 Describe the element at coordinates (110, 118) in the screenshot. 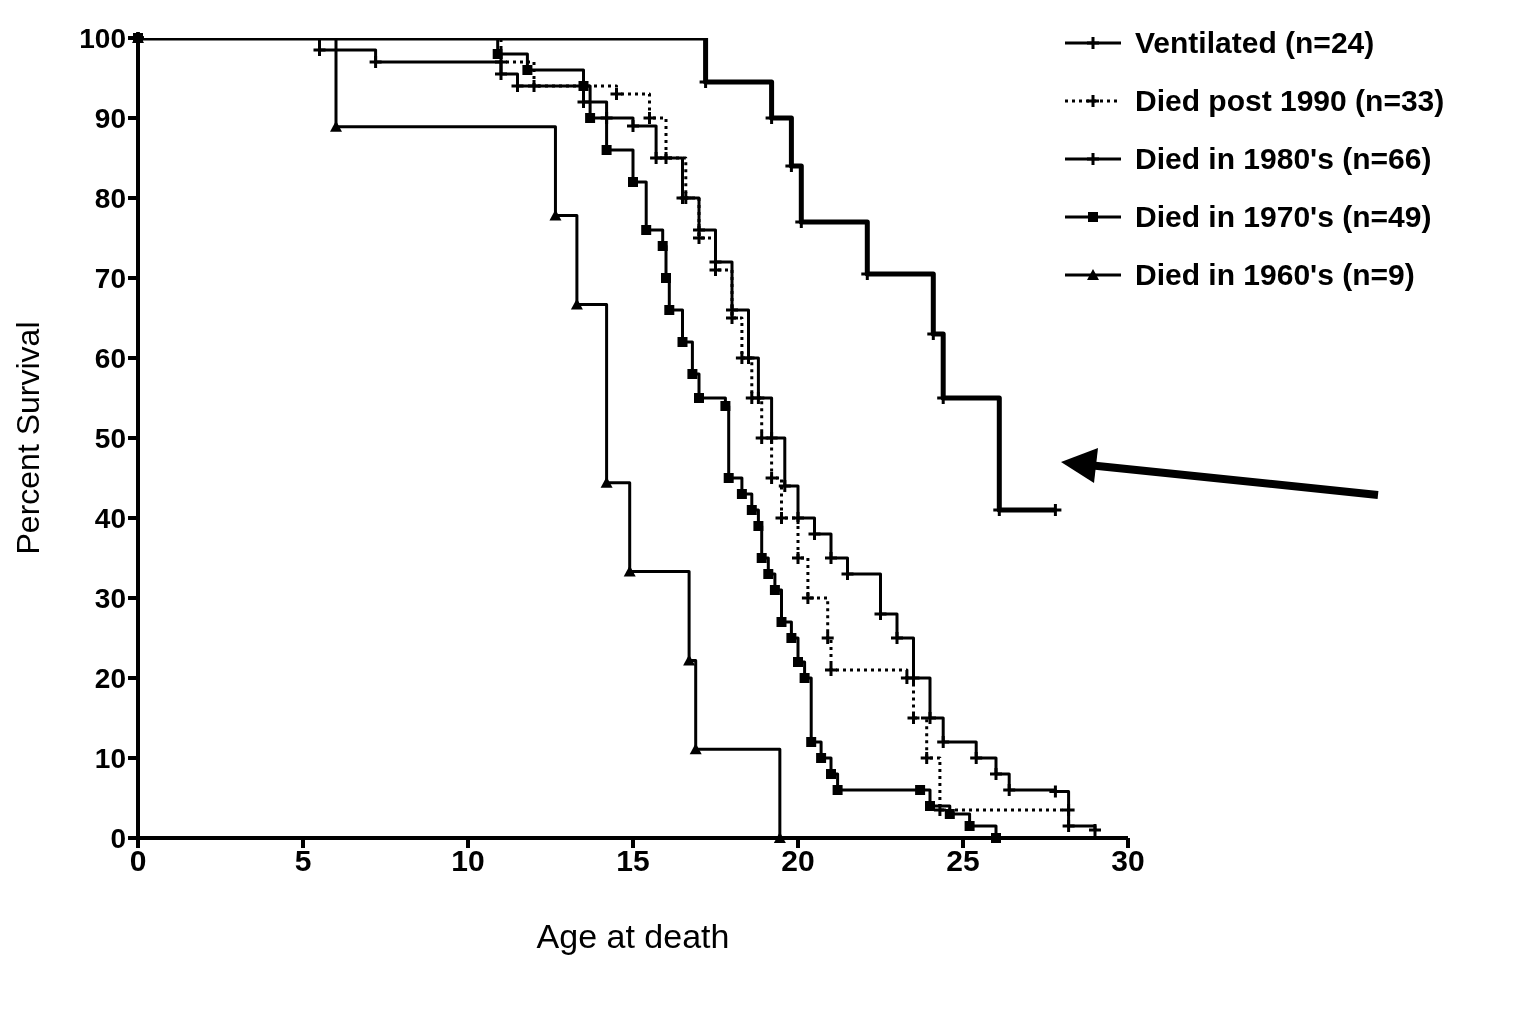

I see `y-tick-label: 90` at that location.